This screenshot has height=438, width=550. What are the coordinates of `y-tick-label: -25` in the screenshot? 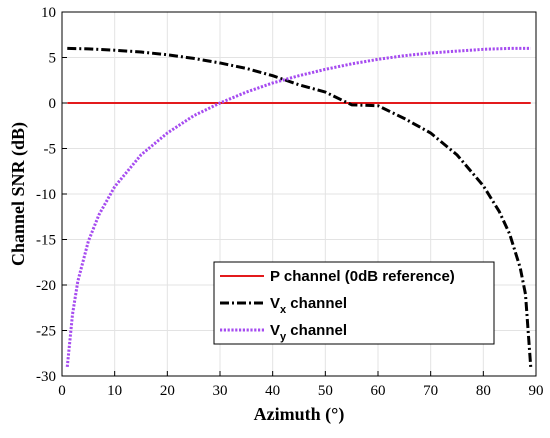 It's located at (46, 332).